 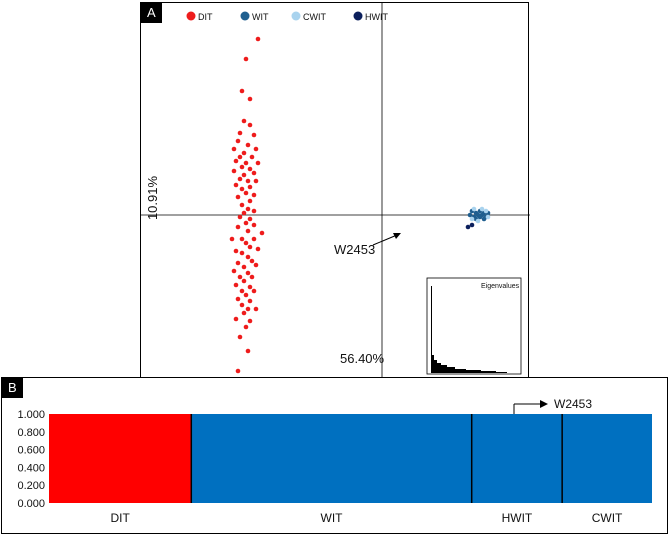 What do you see at coordinates (31, 433) in the screenshot?
I see `y-tick-label-4: 0.800` at bounding box center [31, 433].